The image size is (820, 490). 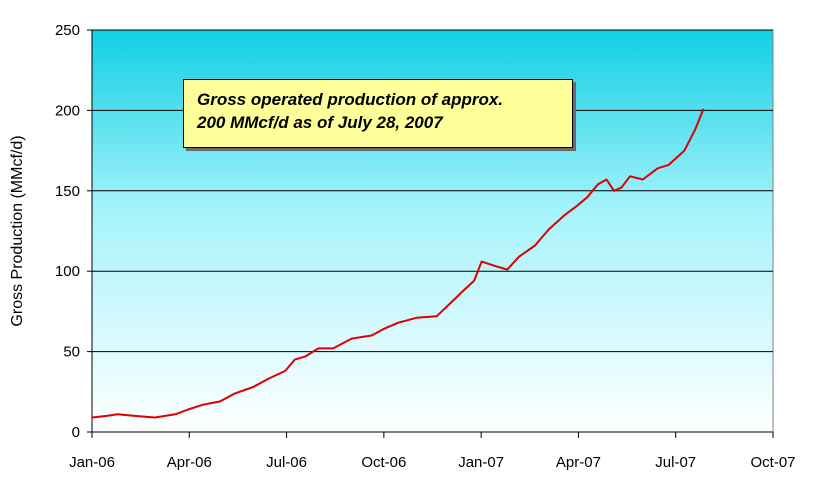 What do you see at coordinates (578, 462) in the screenshot?
I see `x-tick-label: Apr-07` at bounding box center [578, 462].